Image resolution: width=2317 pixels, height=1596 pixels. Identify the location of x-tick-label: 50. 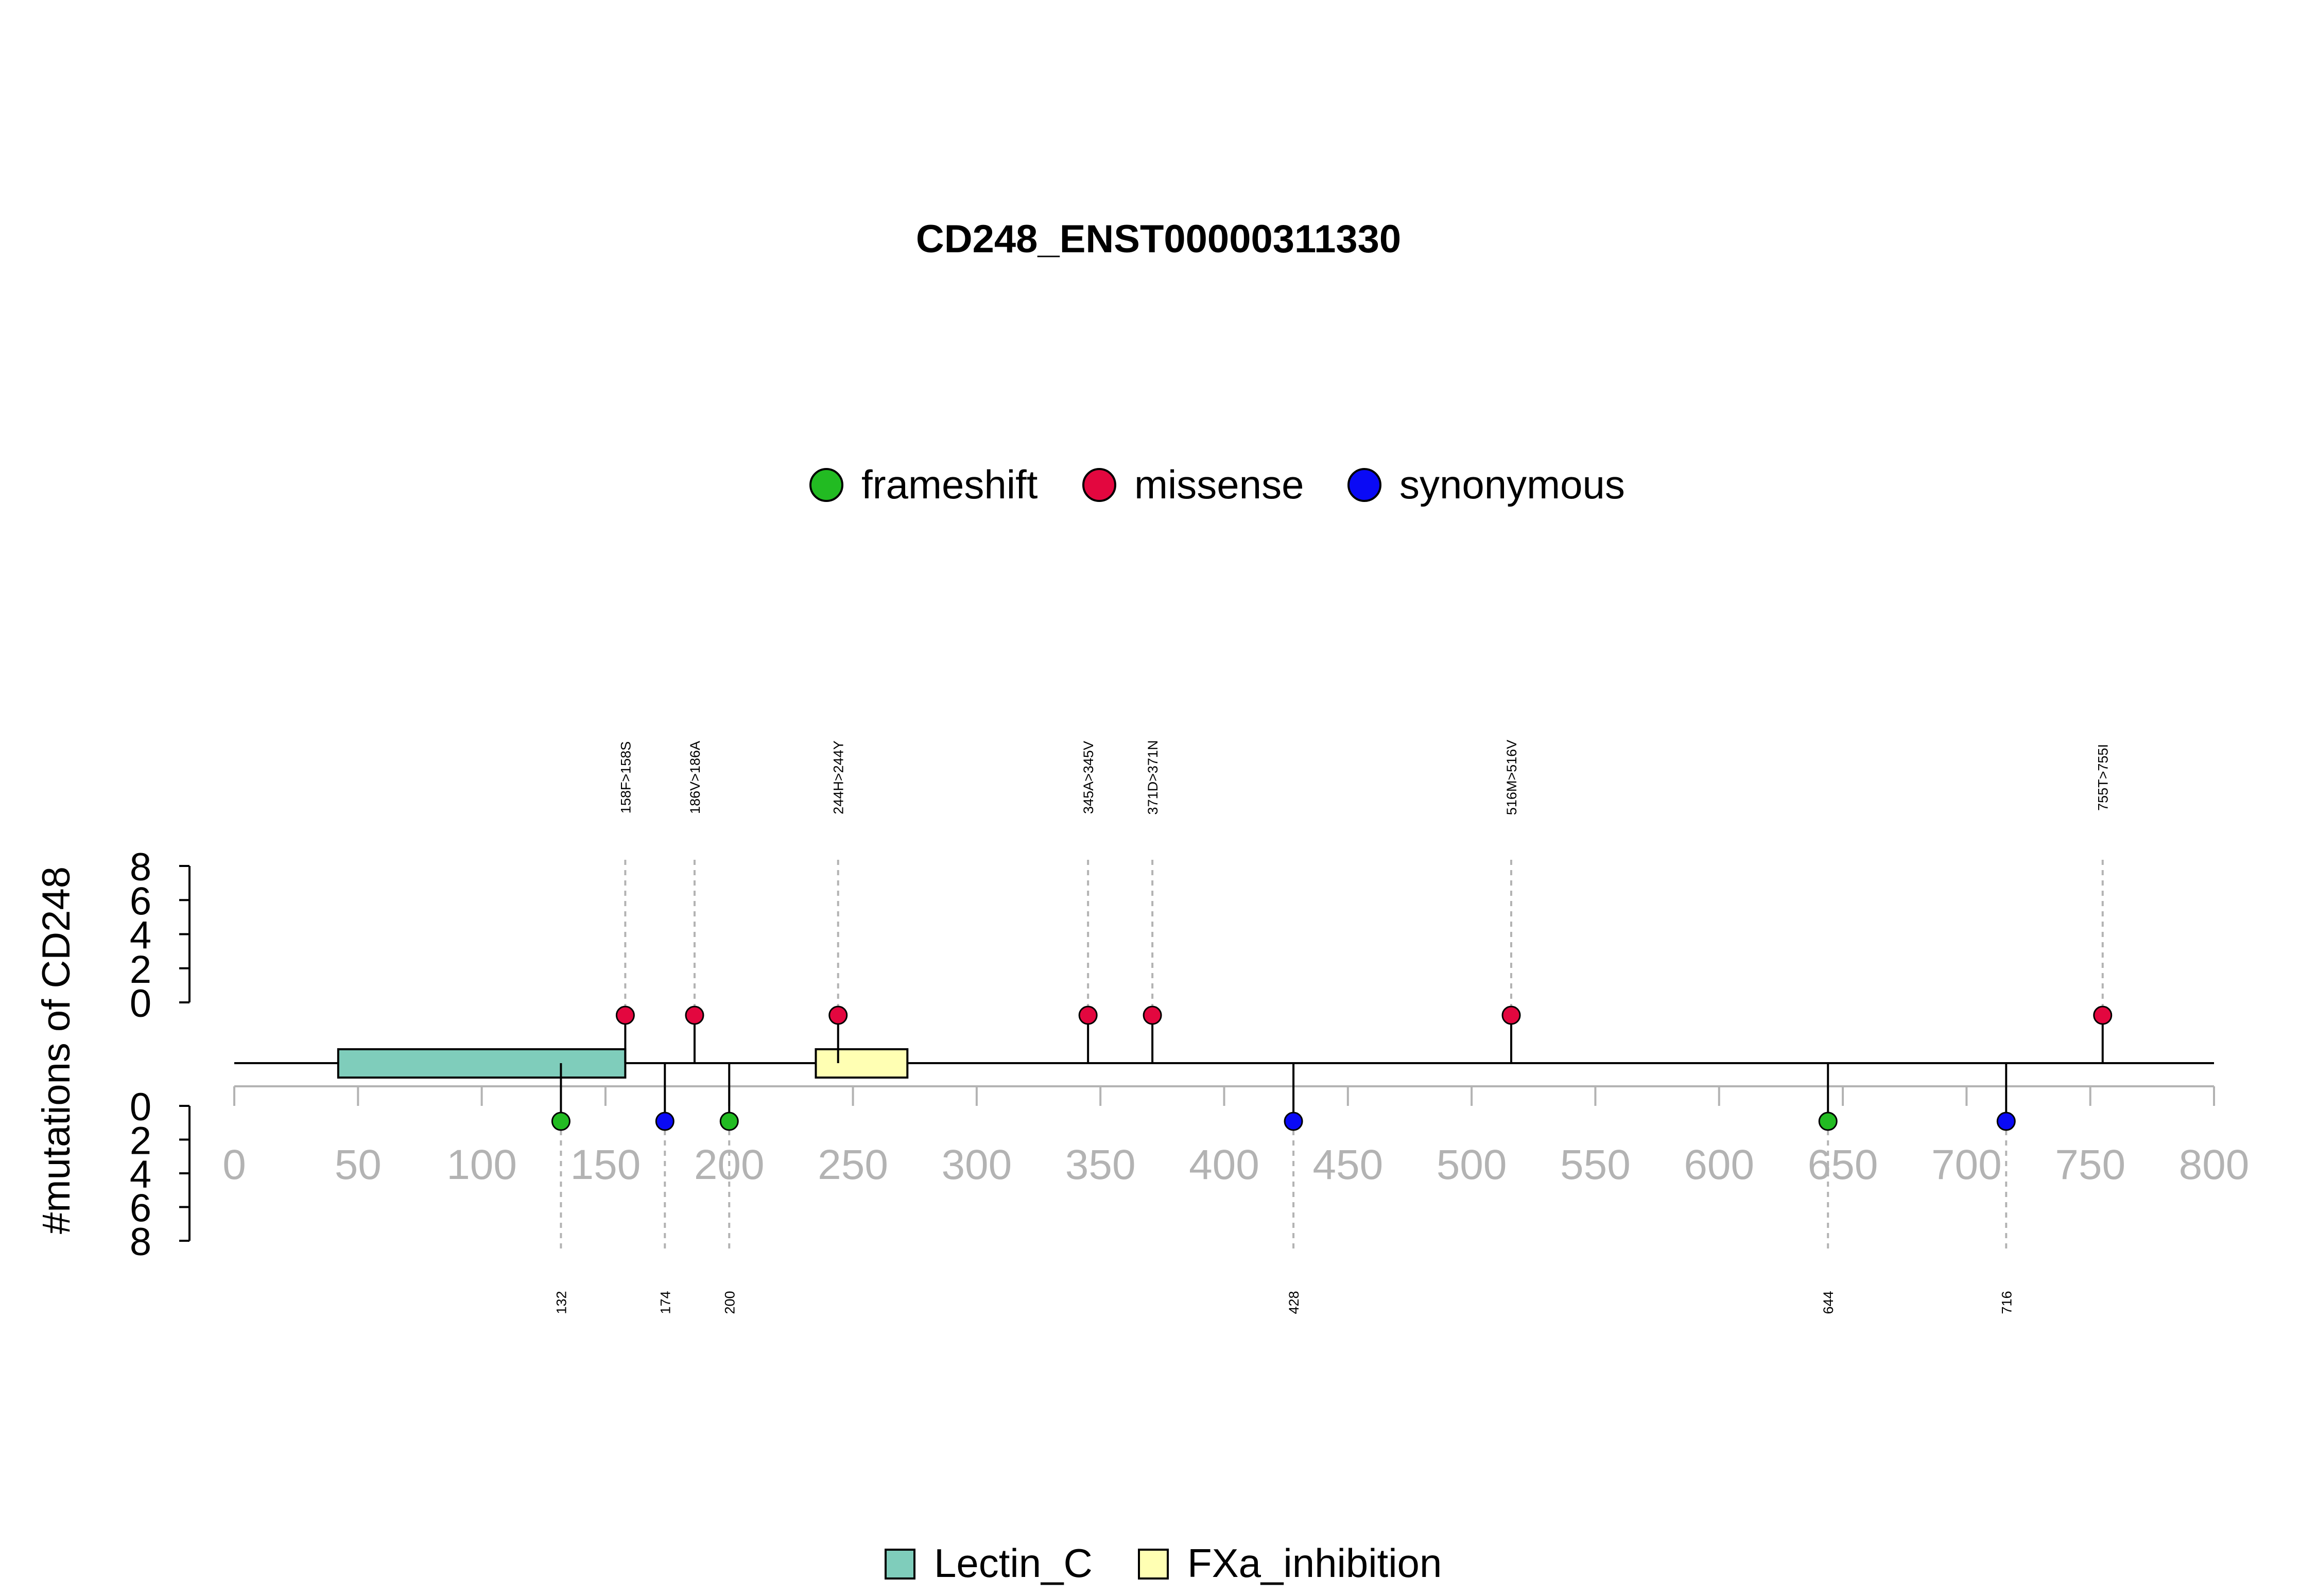
(358, 1165).